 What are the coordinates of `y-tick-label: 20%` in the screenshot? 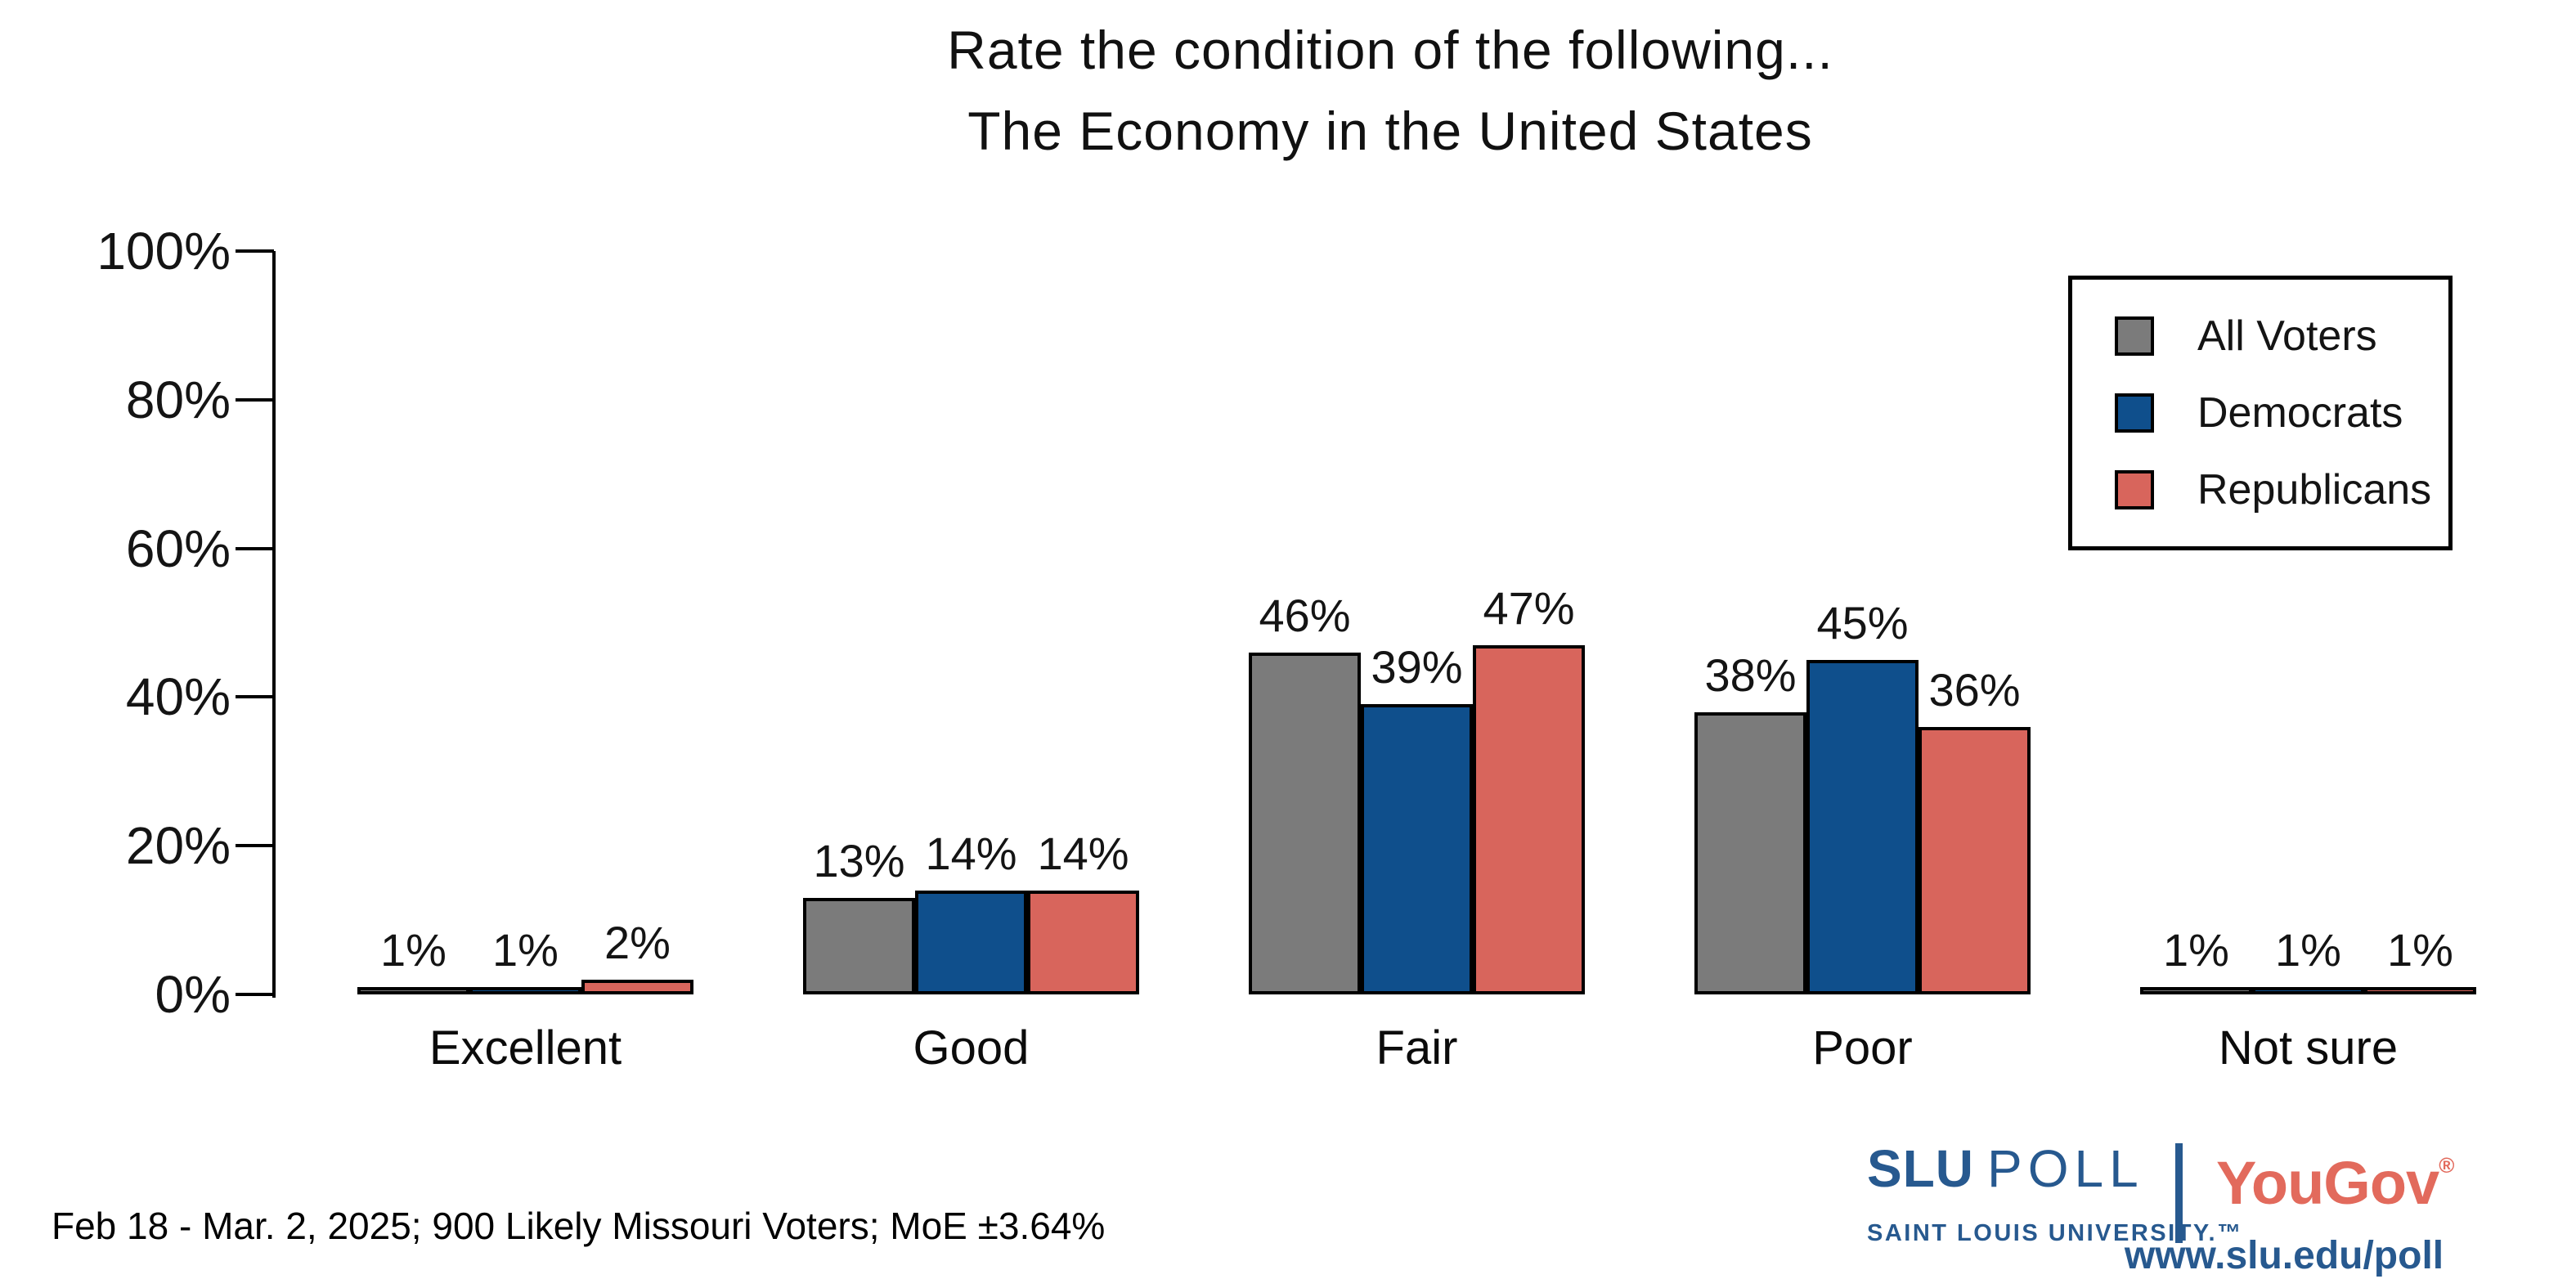 It's located at (178, 845).